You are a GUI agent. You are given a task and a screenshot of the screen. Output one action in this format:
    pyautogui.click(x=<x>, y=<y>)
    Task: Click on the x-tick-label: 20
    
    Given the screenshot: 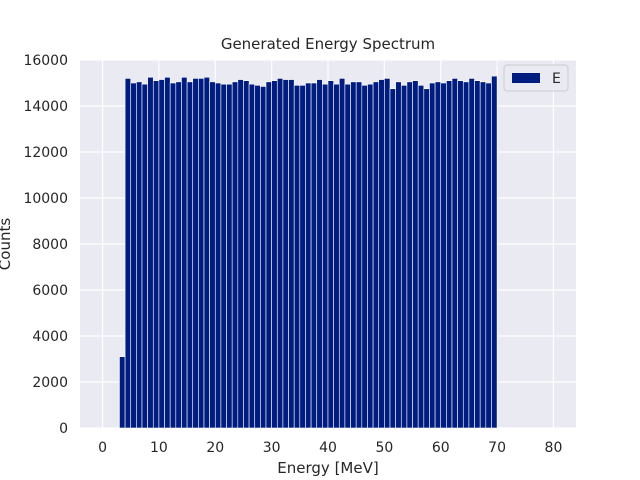 What is the action you would take?
    pyautogui.click(x=215, y=448)
    